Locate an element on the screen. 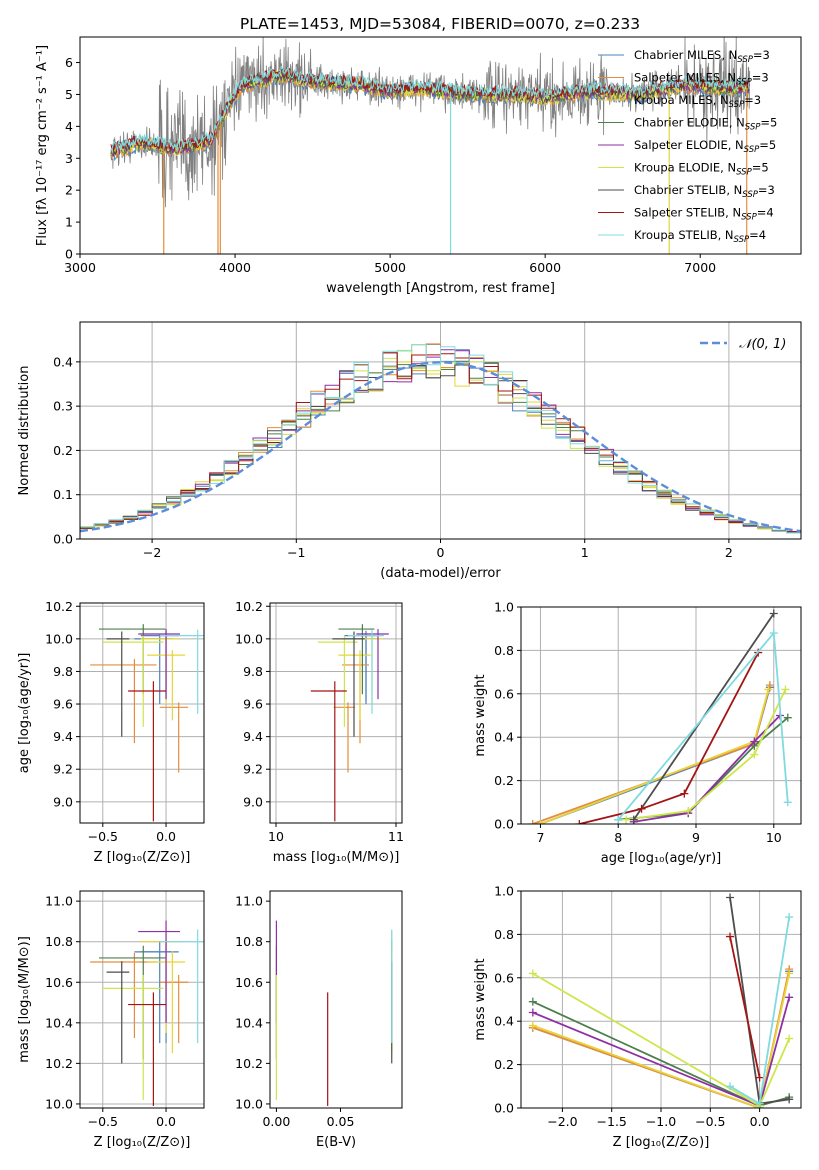 This screenshot has height=1170, width=819. legend-label-salpeter_stelib: Salpeter STELIB, NSSP=4 is located at coordinates (704, 214).